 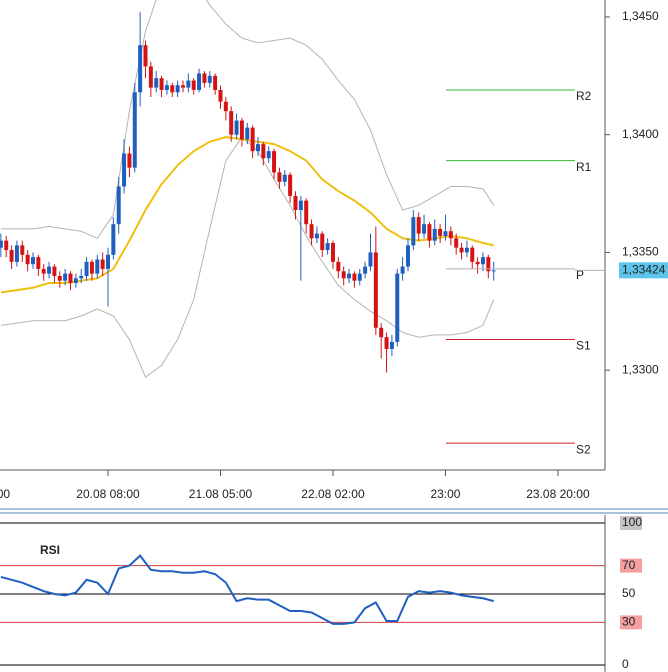 What do you see at coordinates (644, 269) in the screenshot?
I see `last-price-label: 1,33424` at bounding box center [644, 269].